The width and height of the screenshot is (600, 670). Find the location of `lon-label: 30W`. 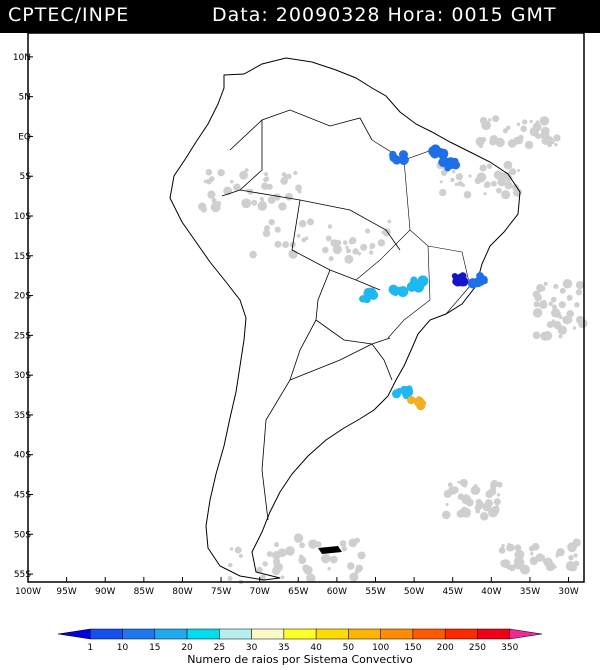

lon-label: 30W is located at coordinates (568, 592).